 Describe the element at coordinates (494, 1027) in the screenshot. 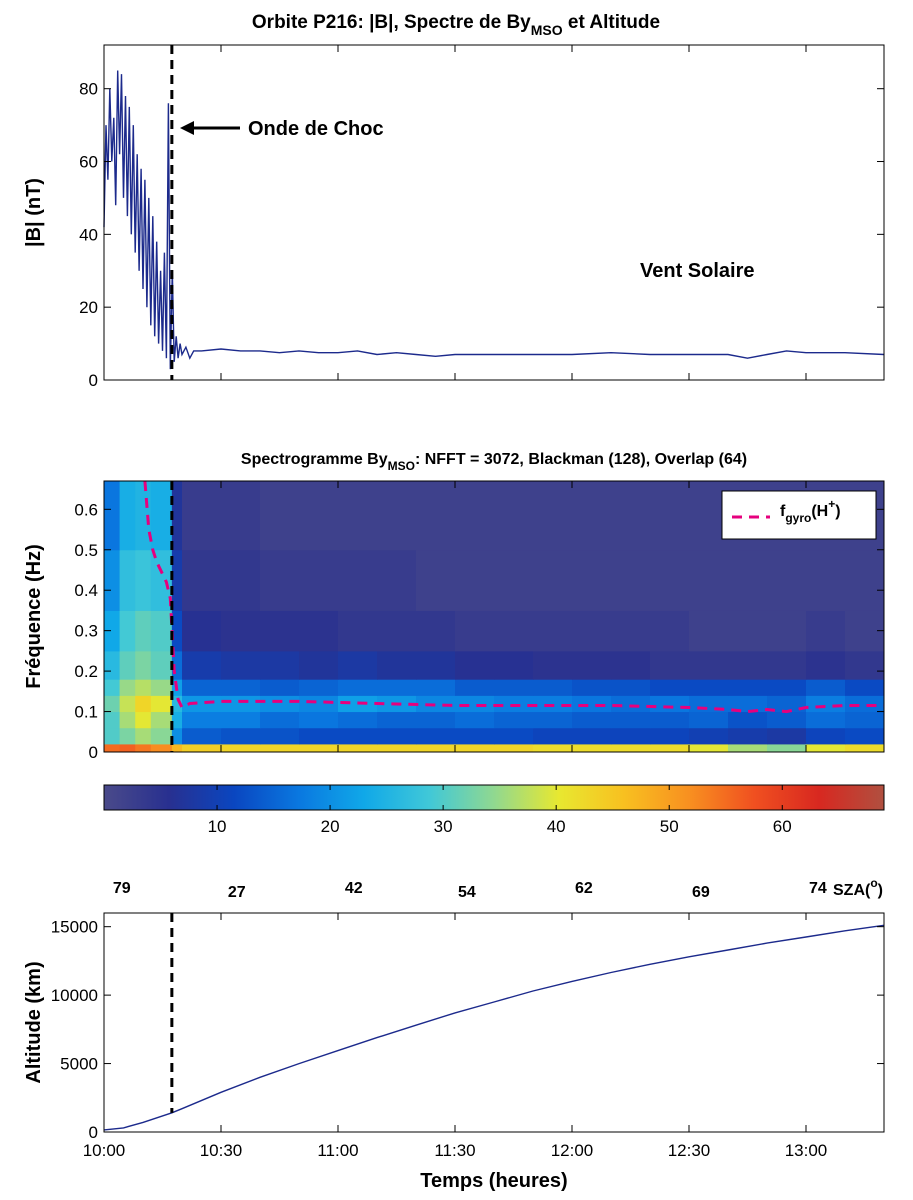

I see `data-line` at that location.